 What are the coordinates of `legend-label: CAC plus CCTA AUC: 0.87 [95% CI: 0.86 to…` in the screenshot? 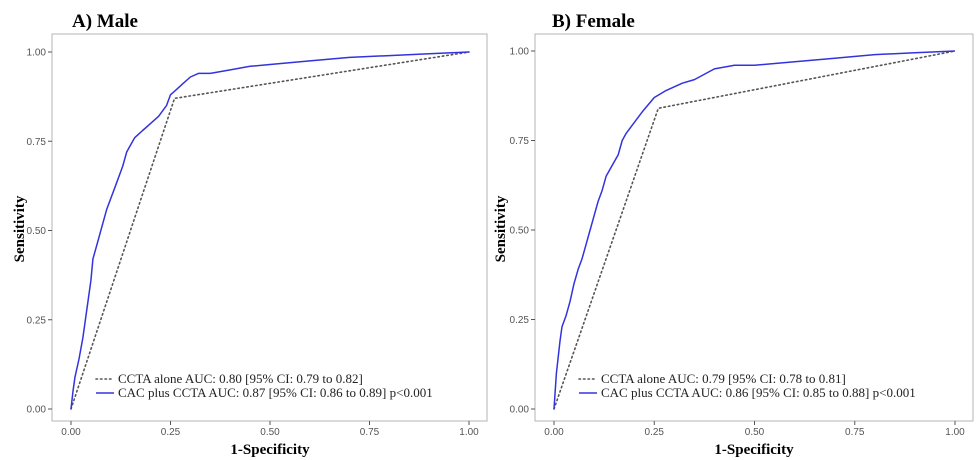 It's located at (275, 392).